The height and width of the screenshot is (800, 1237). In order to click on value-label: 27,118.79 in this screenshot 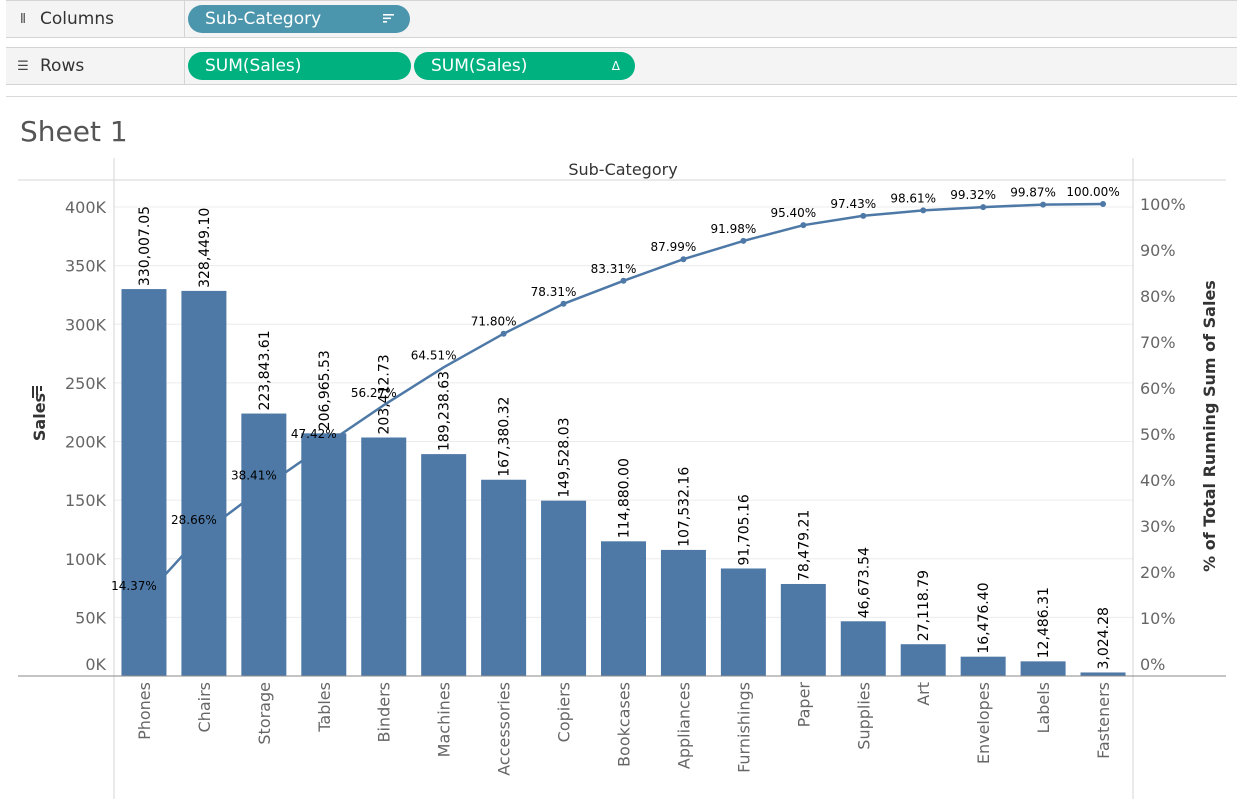, I will do `click(924, 605)`.